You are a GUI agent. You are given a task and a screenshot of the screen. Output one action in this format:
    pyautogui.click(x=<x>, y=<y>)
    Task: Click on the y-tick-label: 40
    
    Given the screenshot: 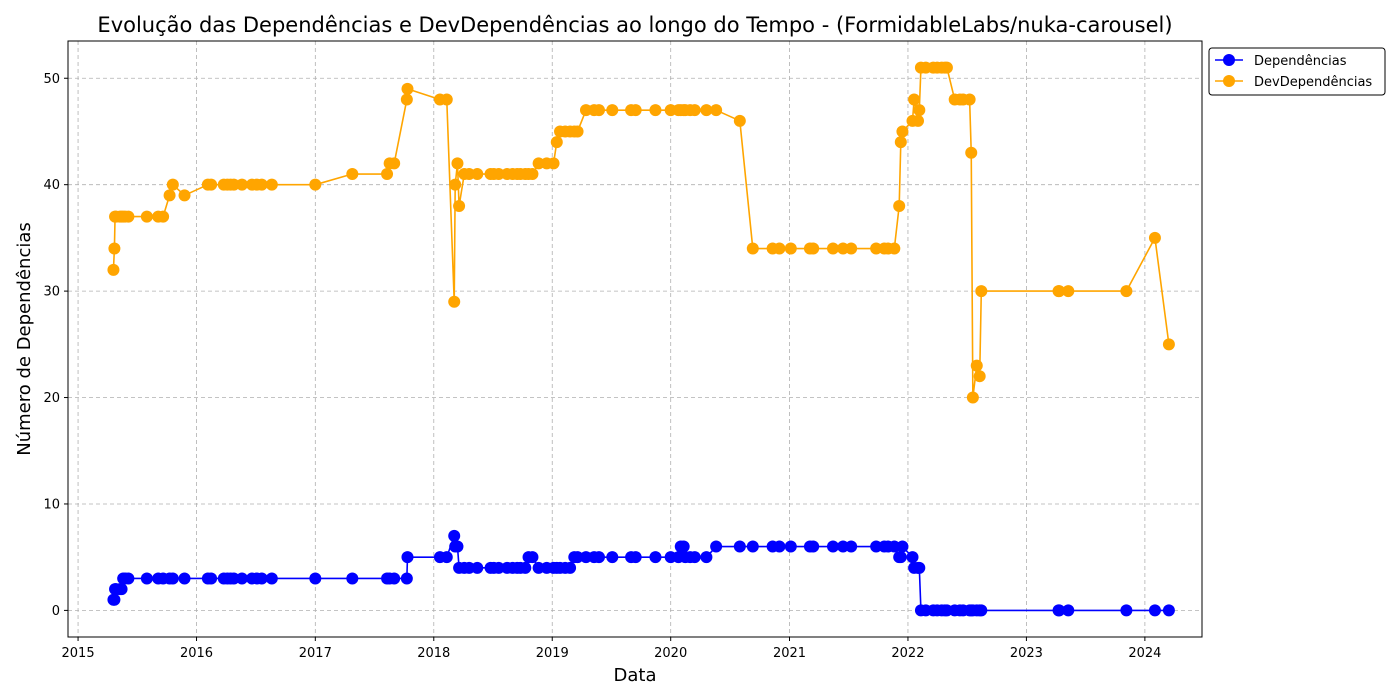 What is the action you would take?
    pyautogui.click(x=51, y=185)
    